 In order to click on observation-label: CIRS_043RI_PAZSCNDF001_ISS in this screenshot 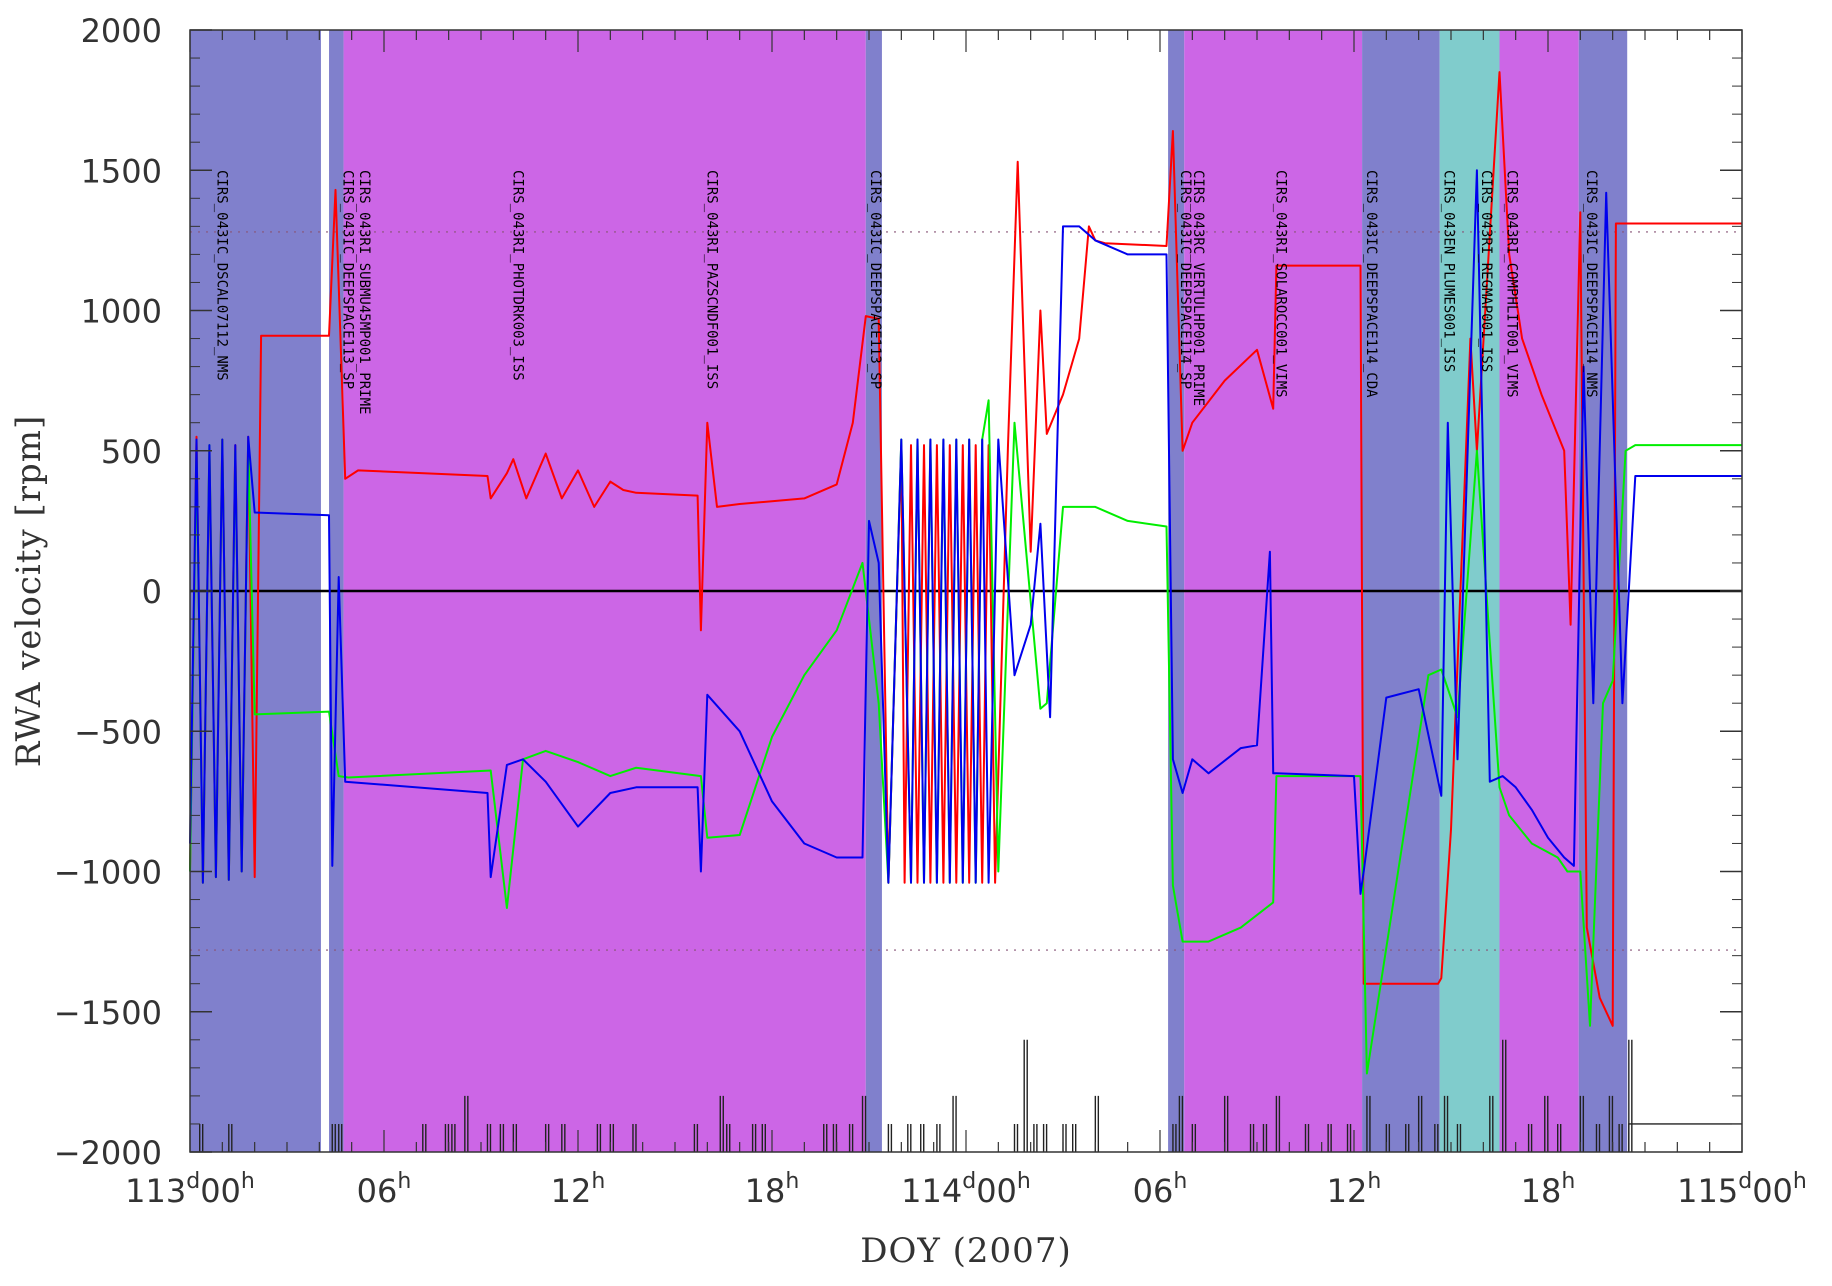, I will do `click(711, 279)`.